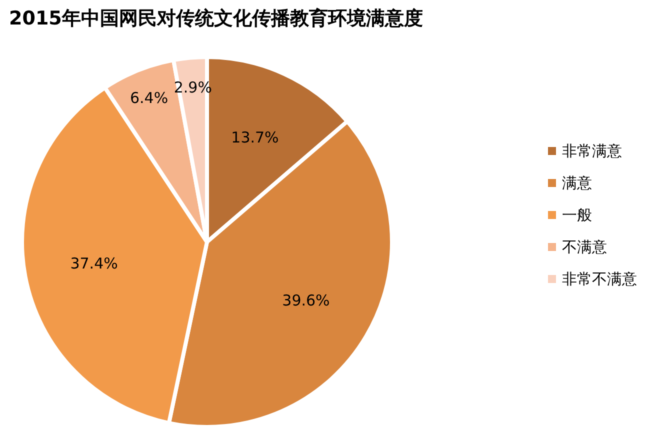 This screenshot has height=430, width=662. I want to click on legend-label: 非常满意, so click(592, 151).